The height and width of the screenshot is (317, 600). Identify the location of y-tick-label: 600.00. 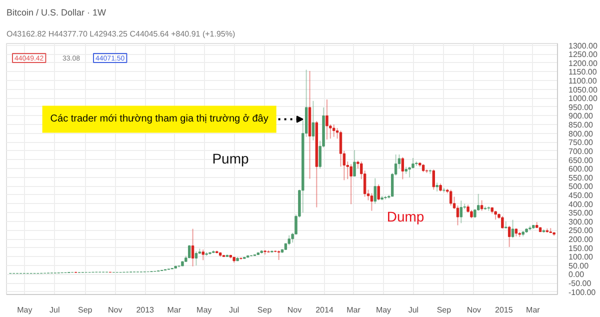
(581, 169).